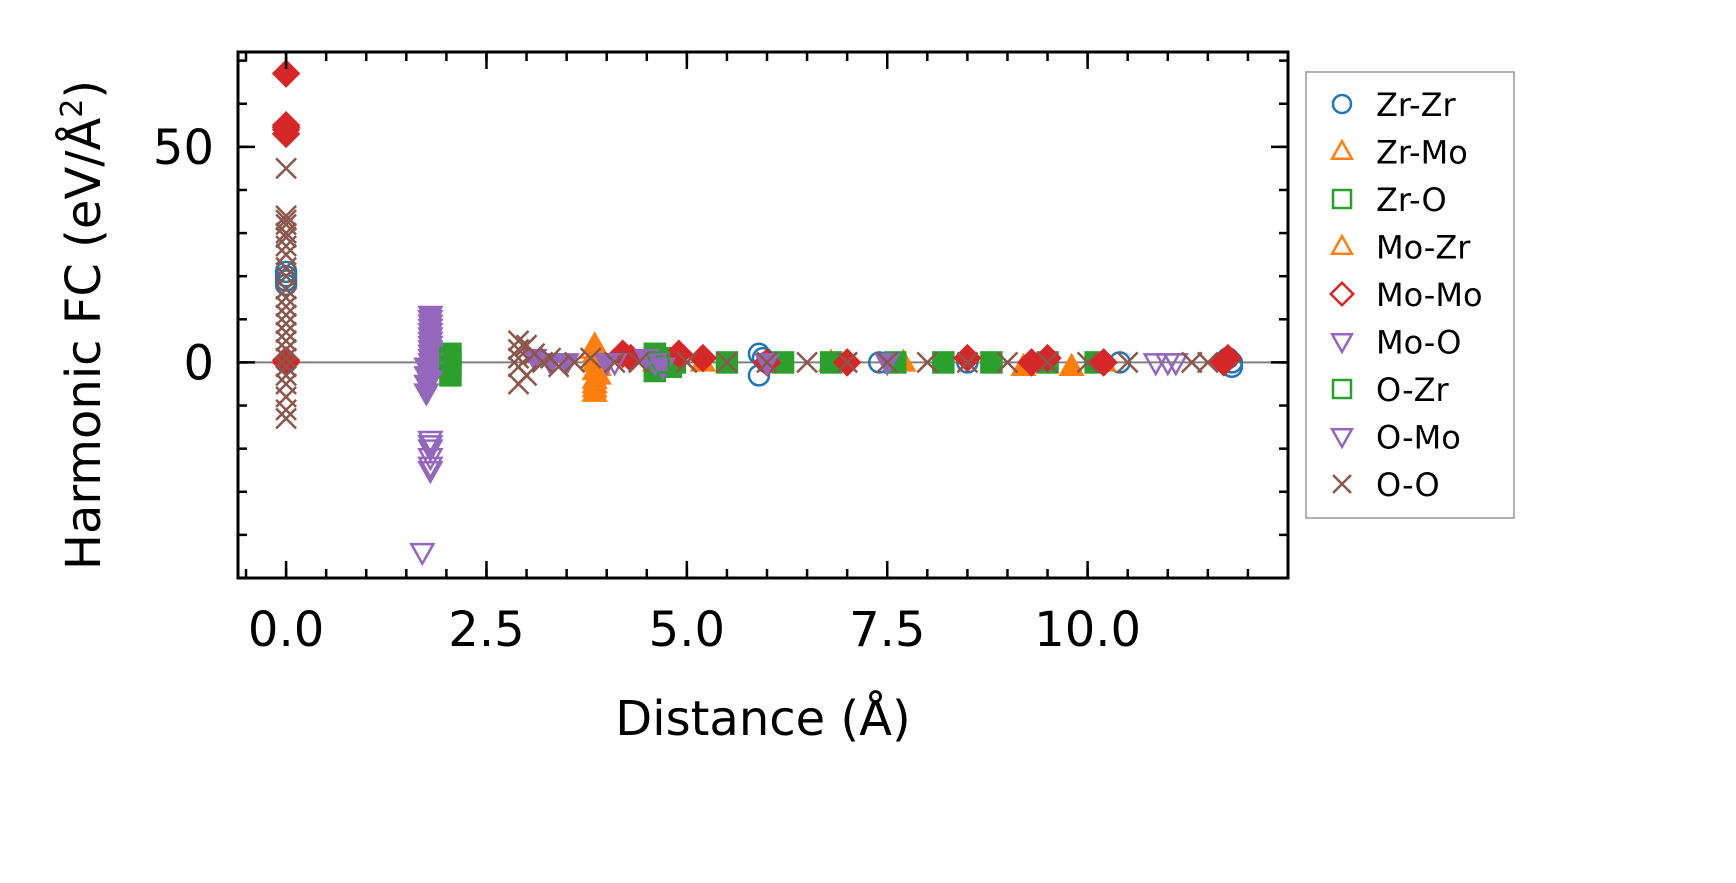 The height and width of the screenshot is (883, 1736). Describe the element at coordinates (1342, 149) in the screenshot. I see `legend-marker-zr-mo` at that location.